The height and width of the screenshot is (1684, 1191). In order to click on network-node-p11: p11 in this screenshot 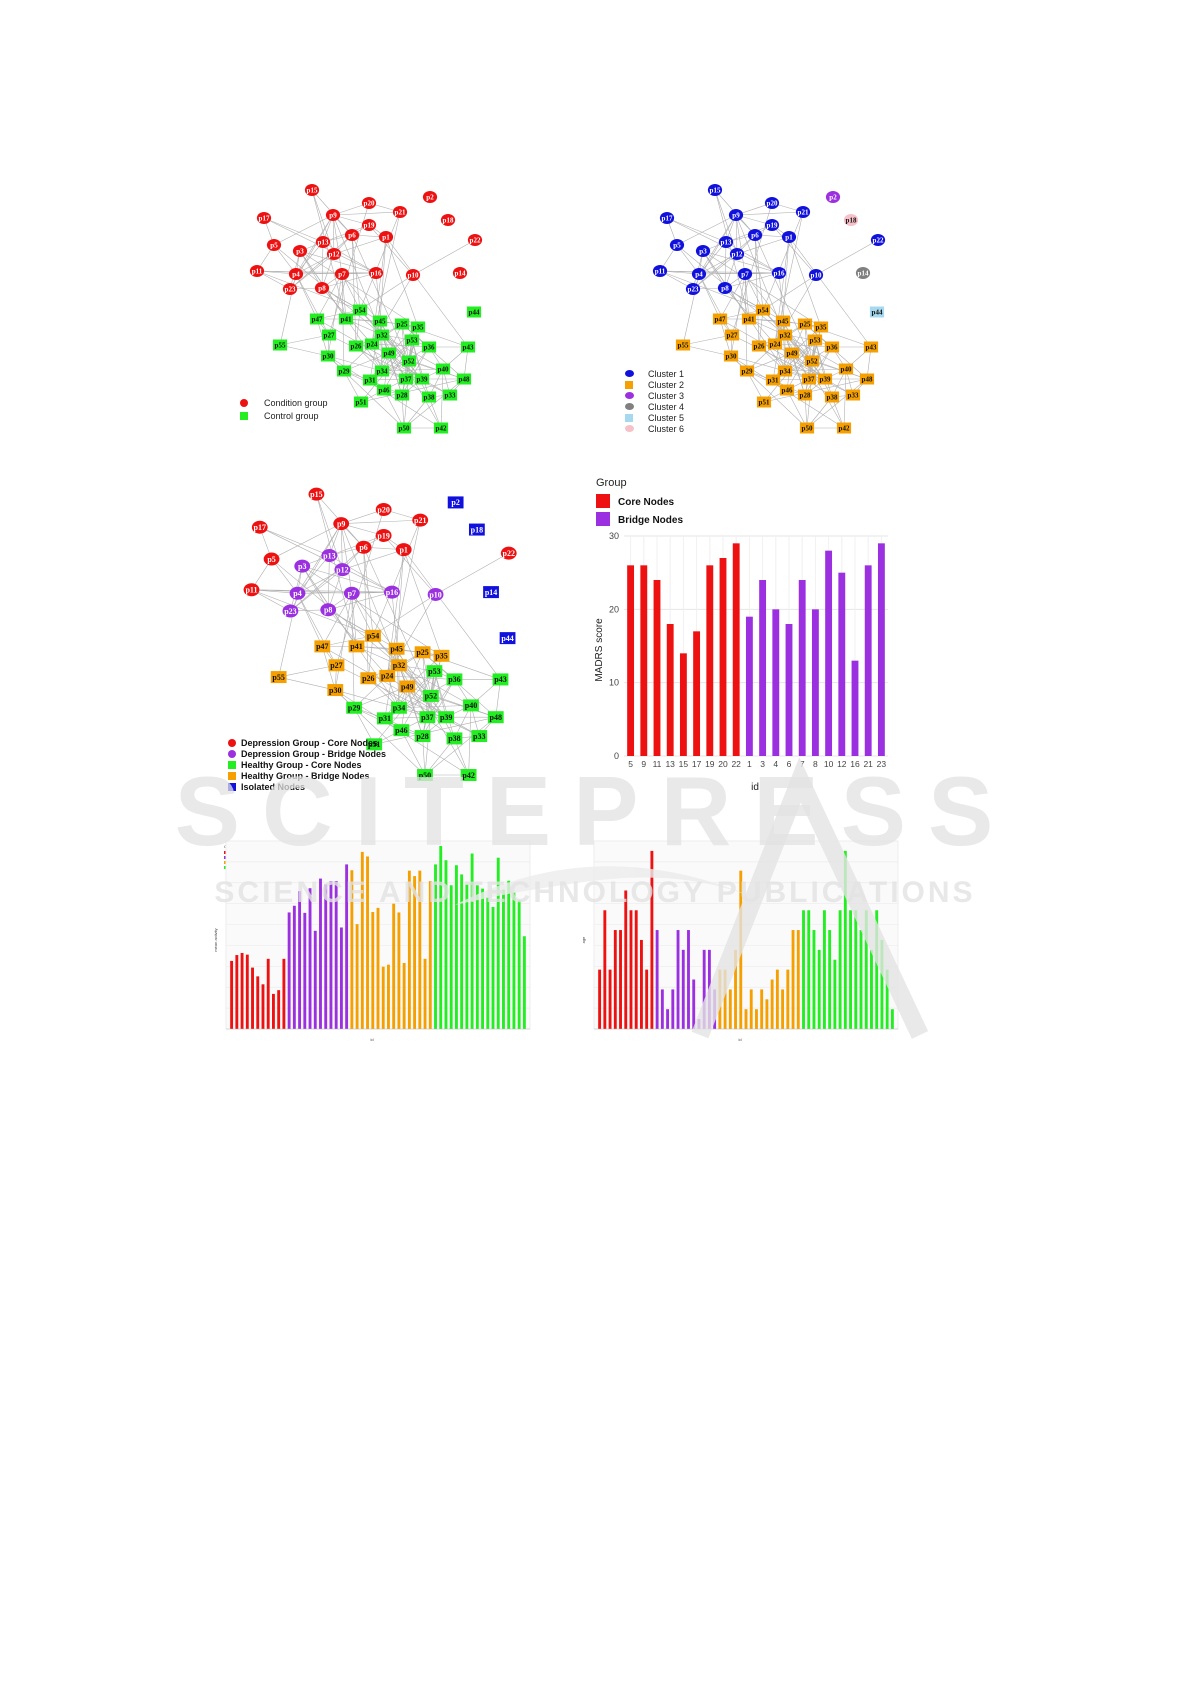, I will do `click(257, 271)`.